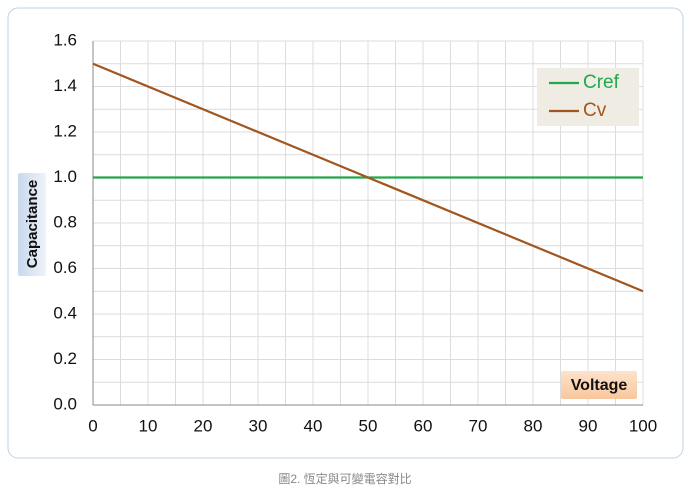 This screenshot has height=496, width=690. What do you see at coordinates (595, 110) in the screenshot?
I see `legend-label: Cv` at bounding box center [595, 110].